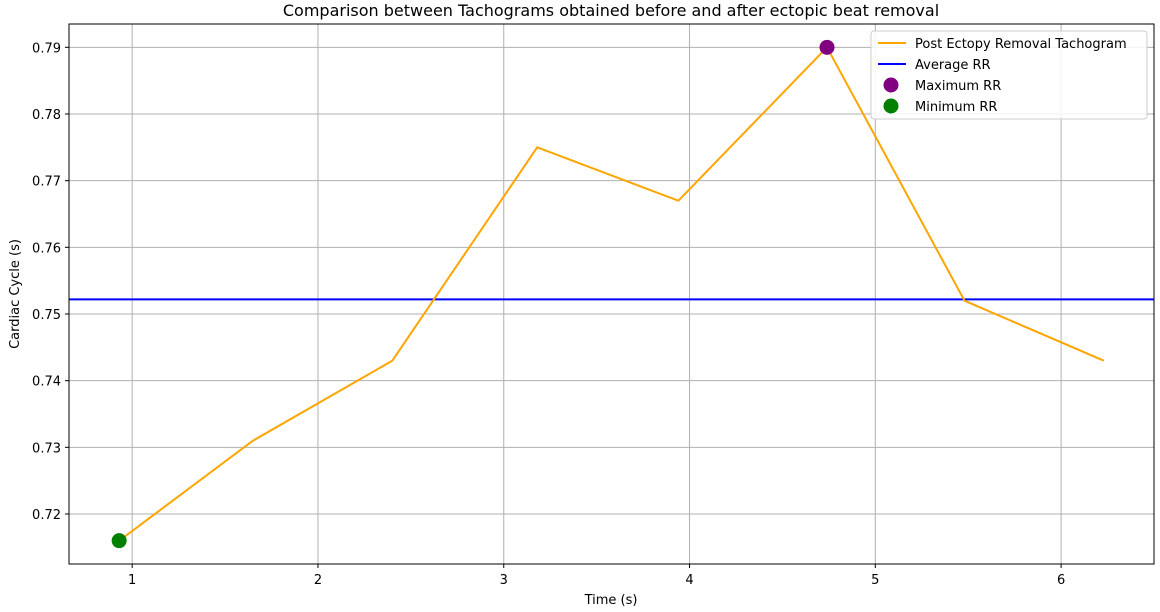 This screenshot has height=612, width=1160. What do you see at coordinates (132, 580) in the screenshot?
I see `x-tick-label: 1` at bounding box center [132, 580].